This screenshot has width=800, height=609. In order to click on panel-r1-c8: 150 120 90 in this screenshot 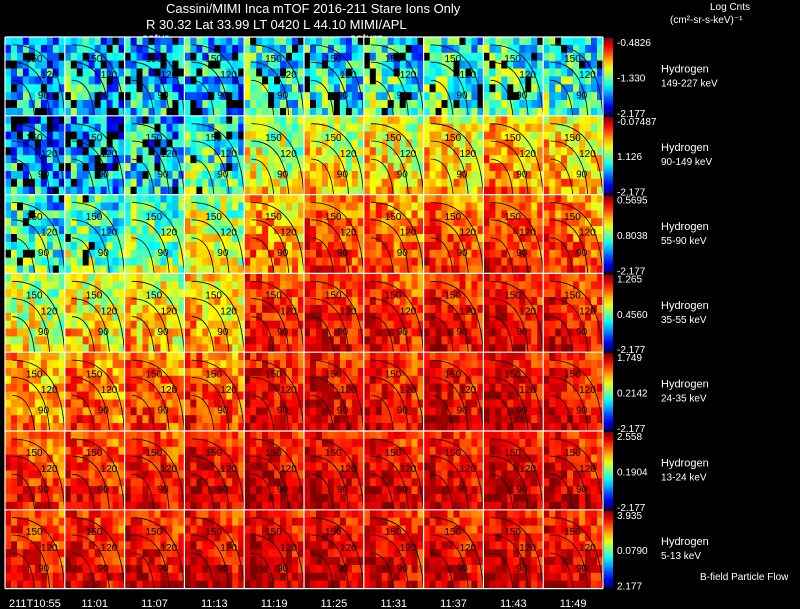, I will do `click(513, 157)`.